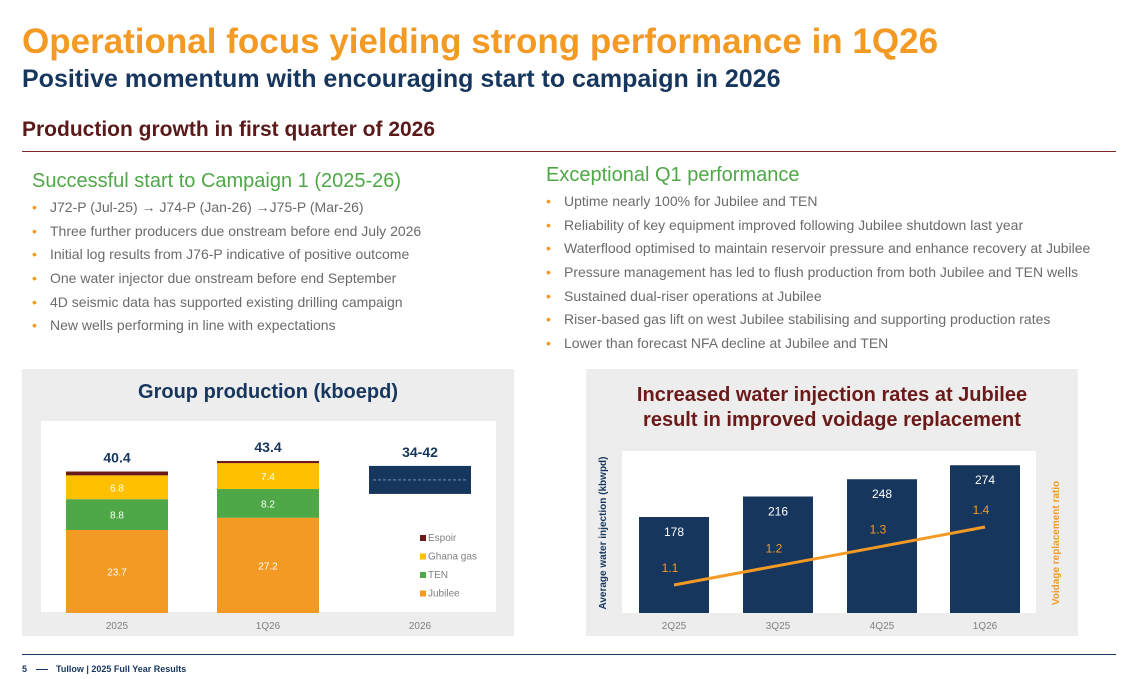 The width and height of the screenshot is (1135, 679). What do you see at coordinates (444, 594) in the screenshot?
I see `legend-label: Jubilee` at bounding box center [444, 594].